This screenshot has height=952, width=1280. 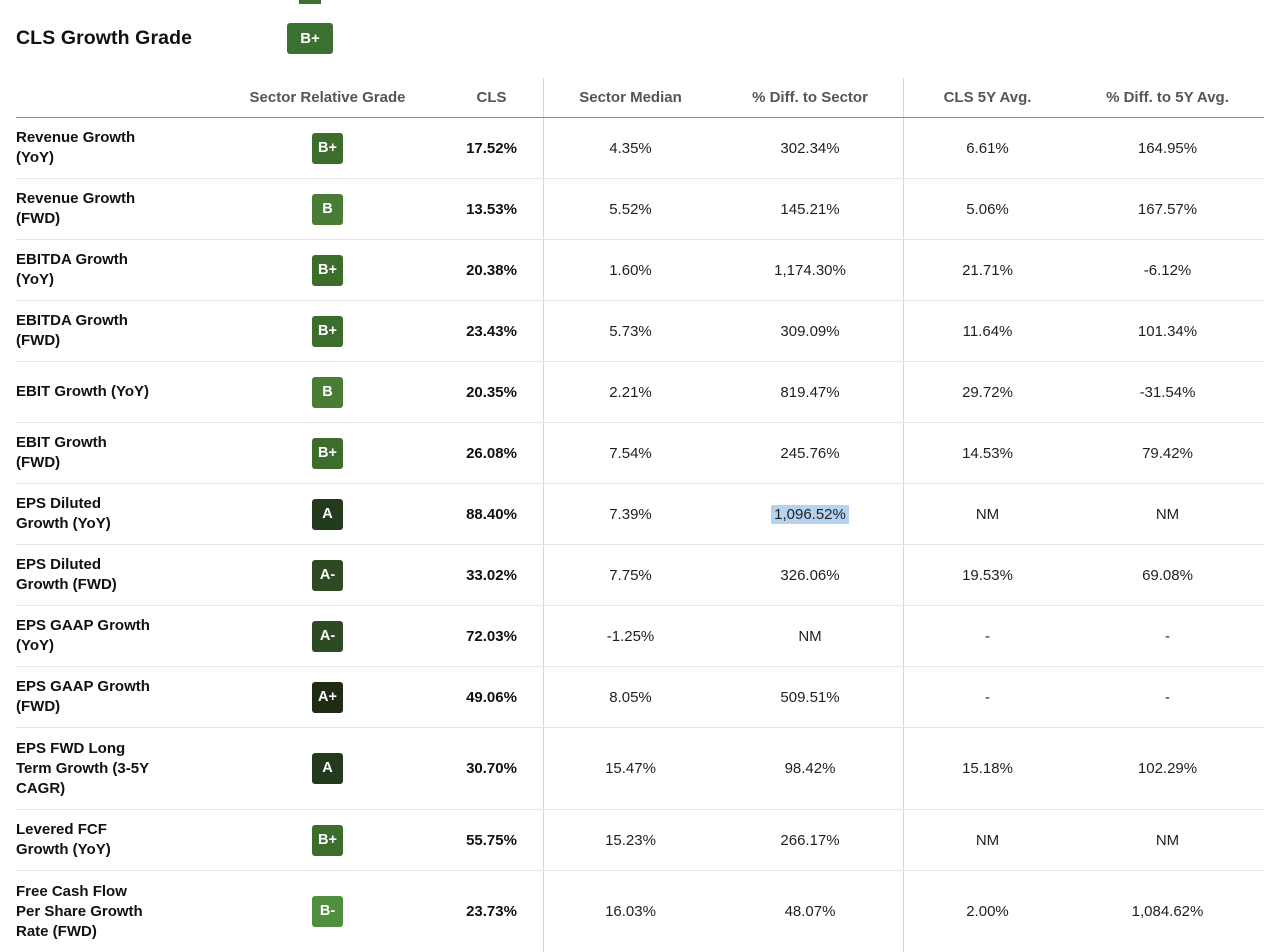 What do you see at coordinates (630, 453) in the screenshot?
I see `sector-median-value: 7.54%` at bounding box center [630, 453].